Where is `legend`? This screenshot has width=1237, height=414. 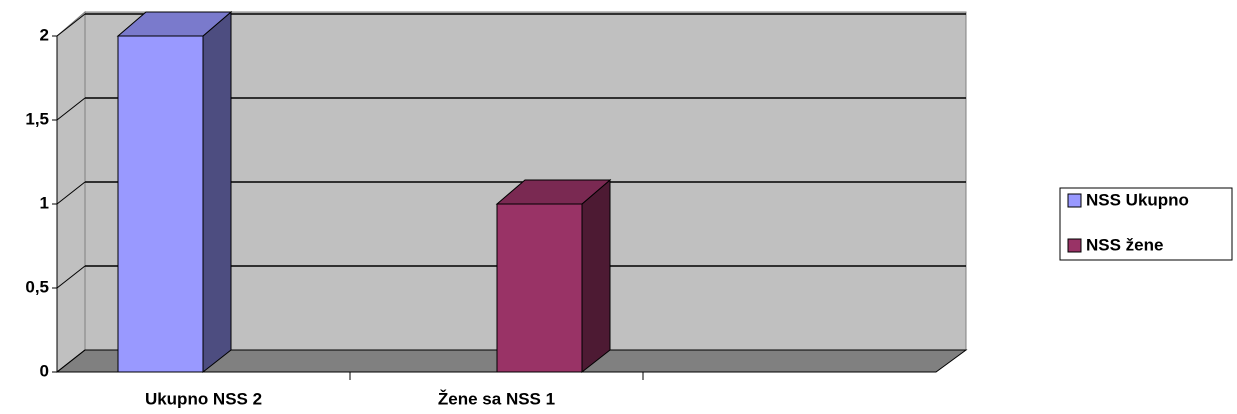
legend is located at coordinates (1146, 224).